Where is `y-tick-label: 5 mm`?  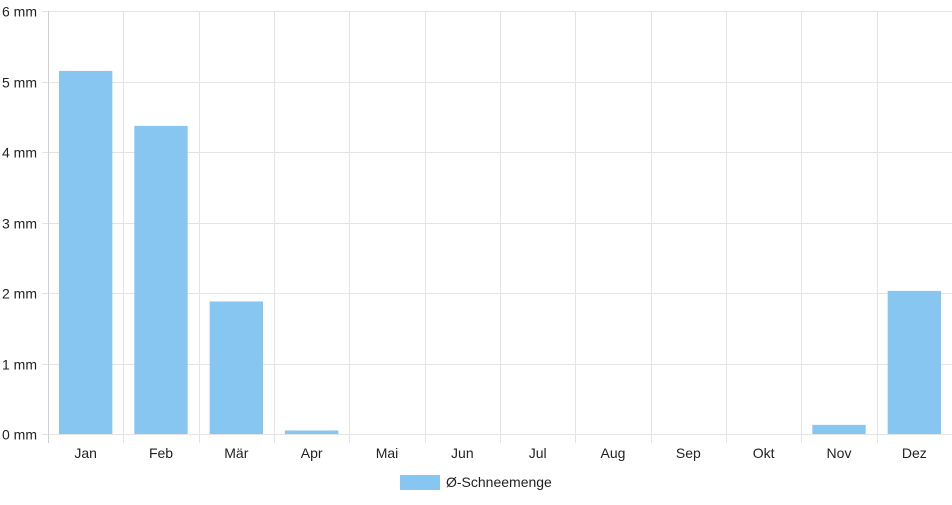 y-tick-label: 5 mm is located at coordinates (19, 83).